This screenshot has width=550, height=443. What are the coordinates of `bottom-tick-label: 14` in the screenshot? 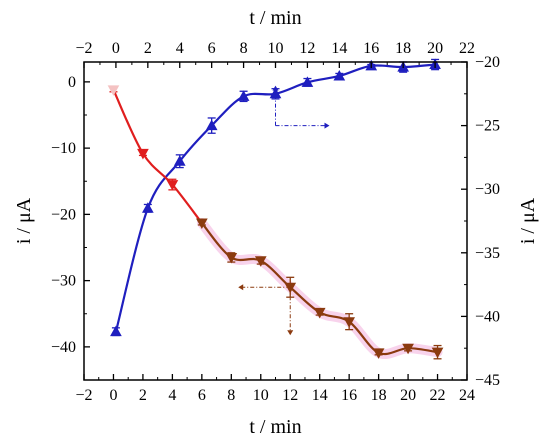 It's located at (320, 395).